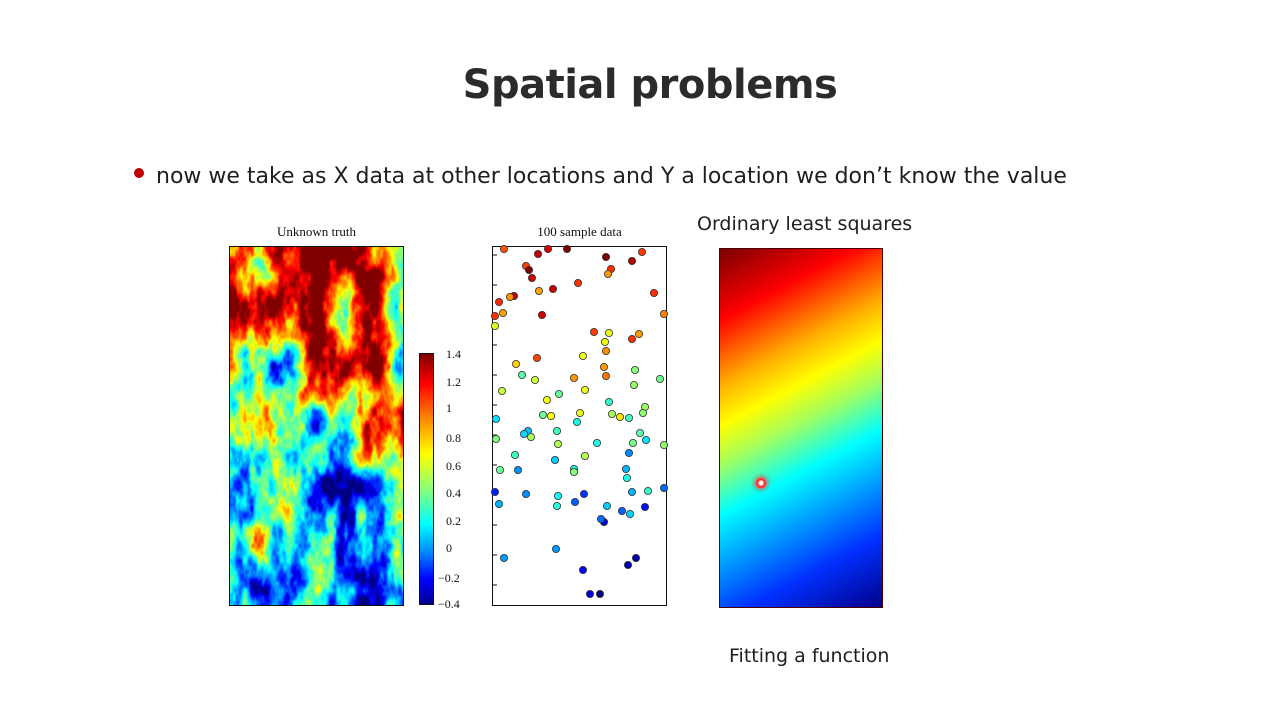 The image size is (1280, 720). What do you see at coordinates (449, 578) in the screenshot?
I see `colorbar-tick: −0.2` at bounding box center [449, 578].